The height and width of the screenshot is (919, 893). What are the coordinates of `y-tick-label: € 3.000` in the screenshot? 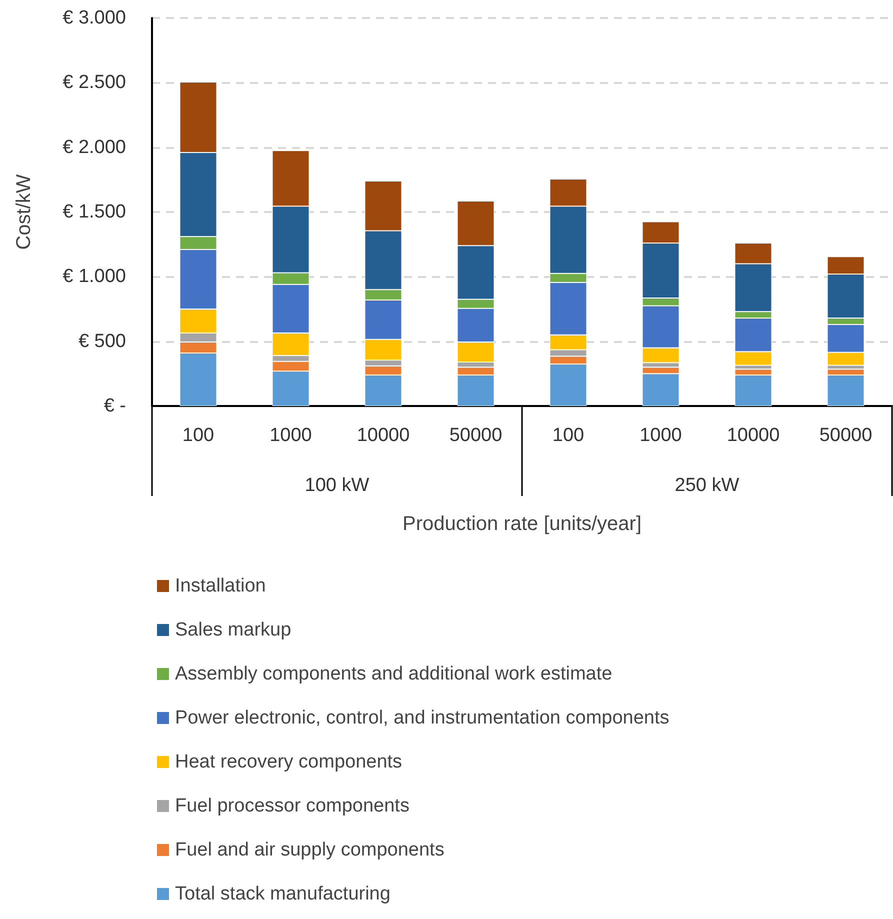 It's located at (94, 18).